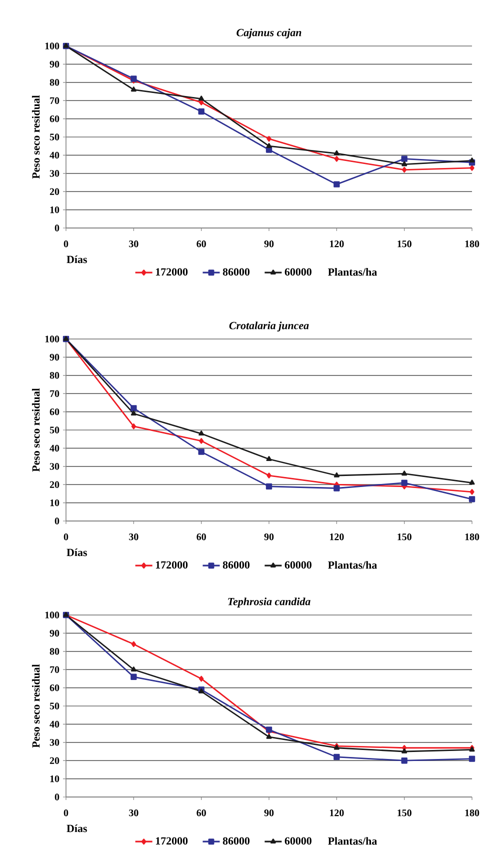 The height and width of the screenshot is (857, 502). What do you see at coordinates (269, 33) in the screenshot?
I see `chart-title: Cajanus cajan` at bounding box center [269, 33].